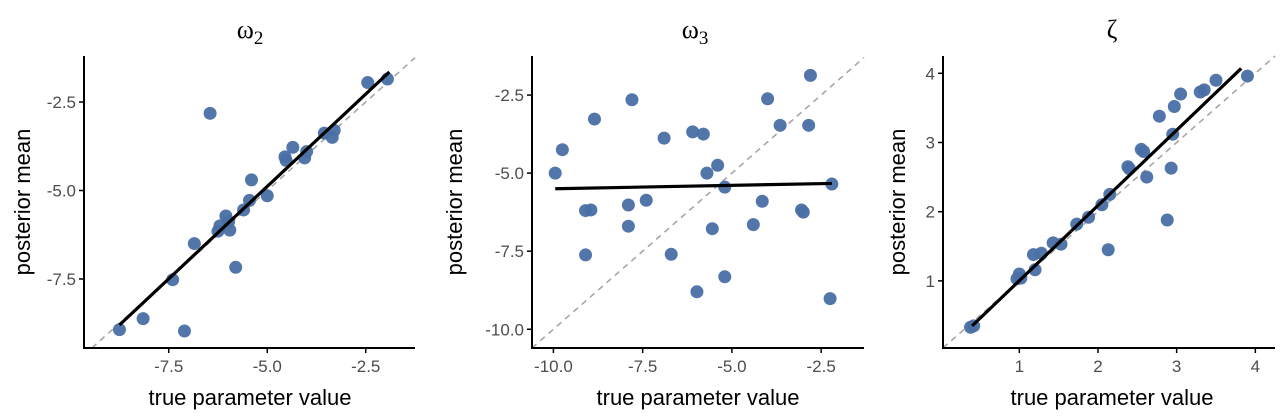 The height and width of the screenshot is (420, 1286). I want to click on y-tick-label: 4, so click(930, 73).